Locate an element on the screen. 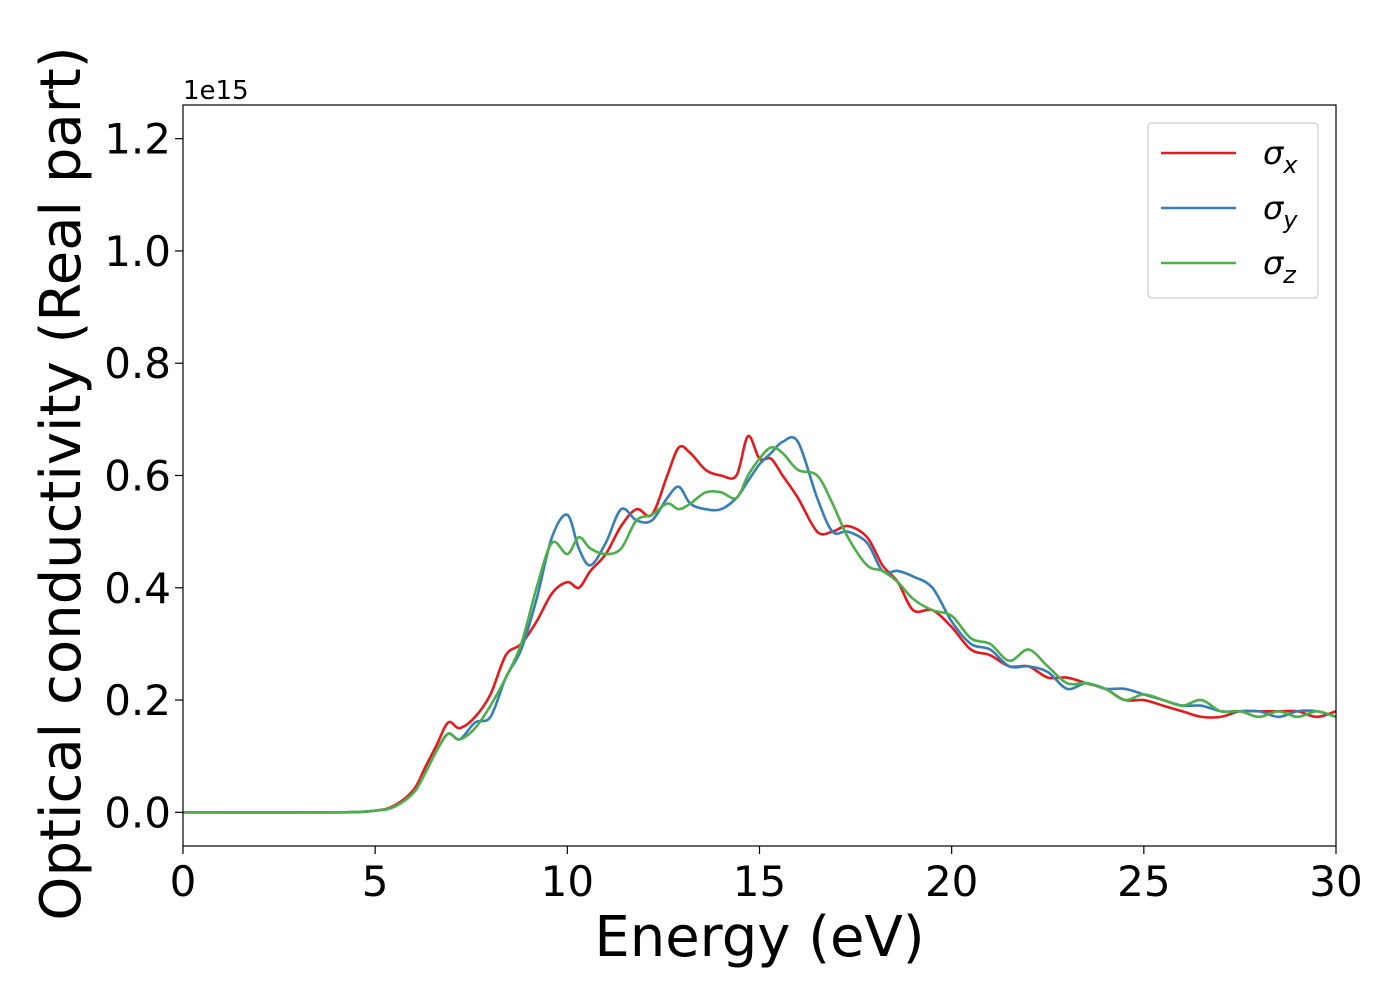 The image size is (1400, 1000). x-tick-label: 15 is located at coordinates (759, 881).